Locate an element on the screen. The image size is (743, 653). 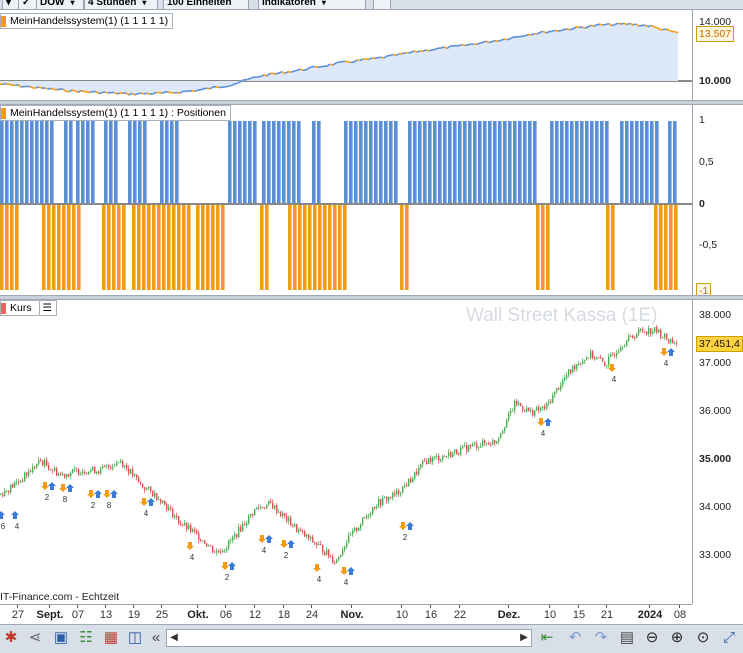
zoom-out-icon: ⊖ is located at coordinates (652, 638).